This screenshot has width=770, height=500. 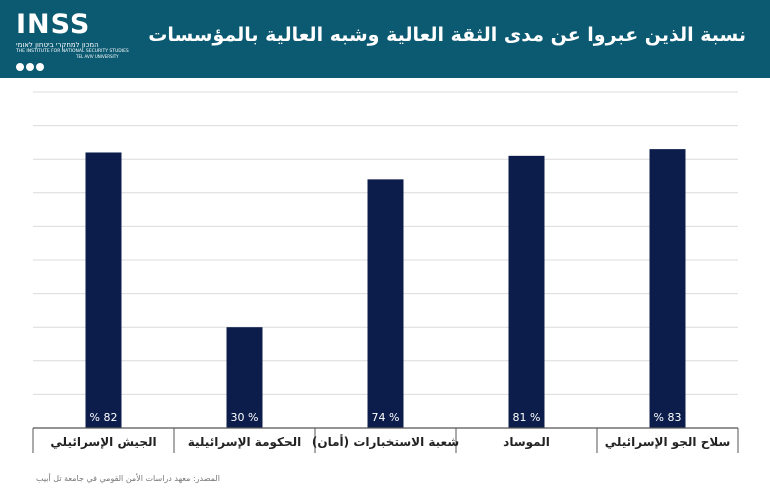 I want to click on logo-university: TEL AVIV UNIVERSITY, so click(x=97, y=56).